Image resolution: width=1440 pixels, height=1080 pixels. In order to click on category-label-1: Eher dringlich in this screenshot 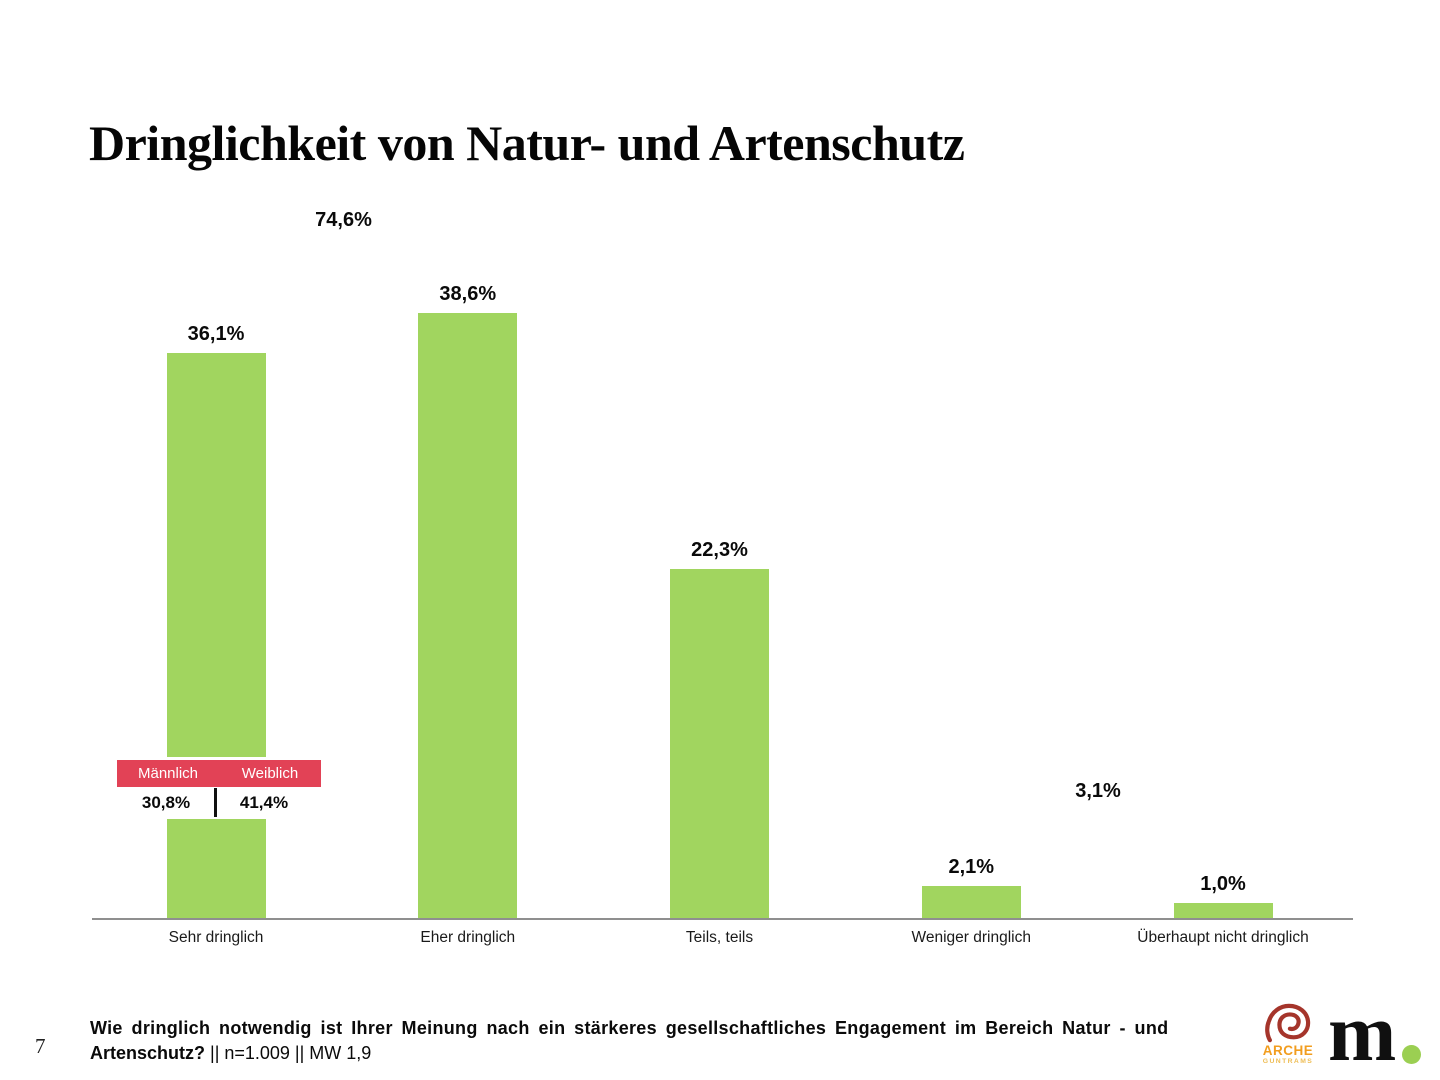, I will do `click(468, 937)`.